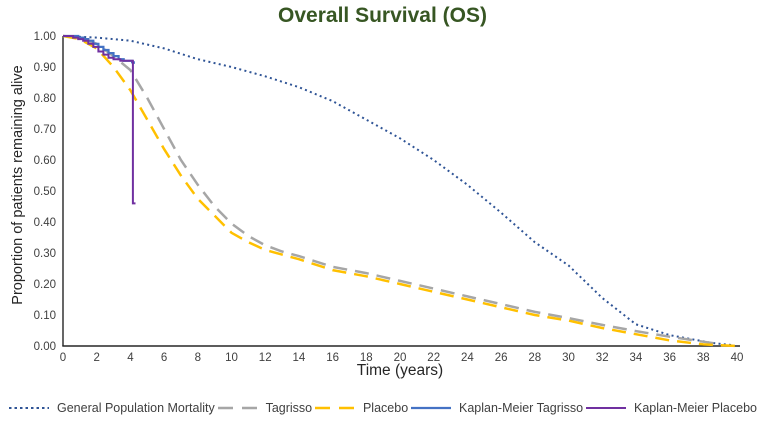  What do you see at coordinates (385, 408) in the screenshot?
I see `legend-label: Placebo` at bounding box center [385, 408].